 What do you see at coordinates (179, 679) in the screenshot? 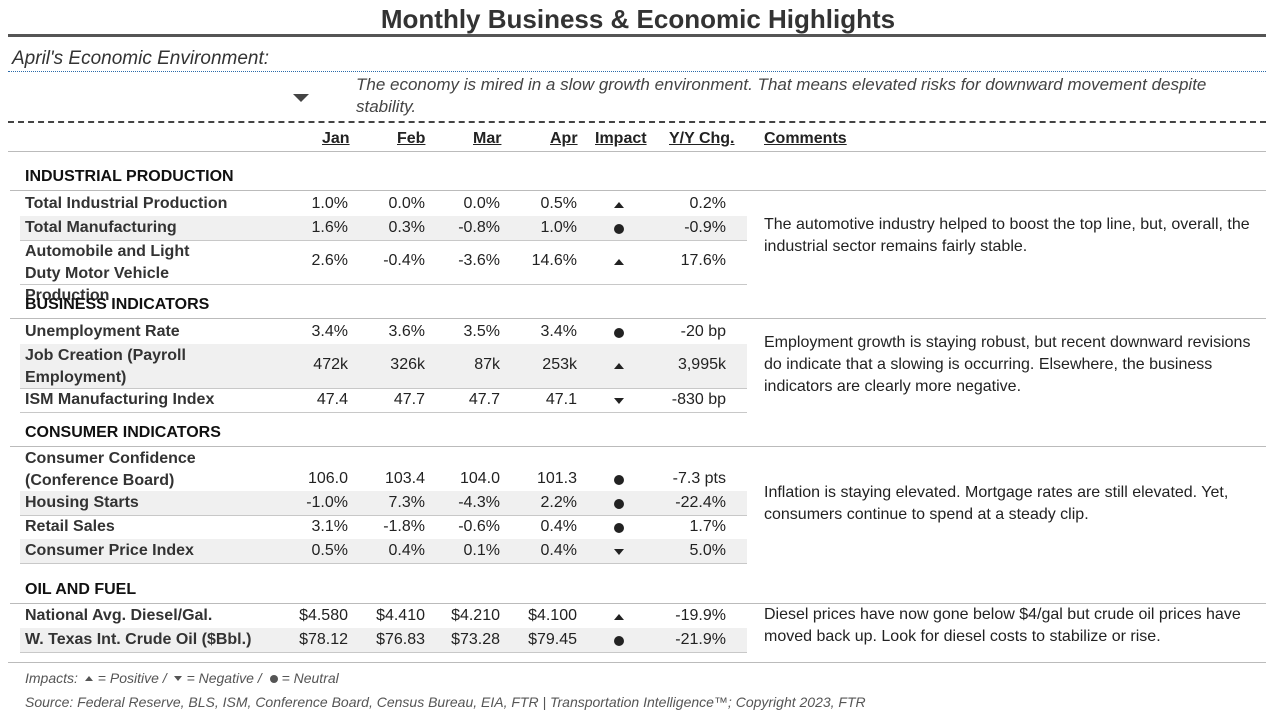
I see `legend-down-triangle-icon` at bounding box center [179, 679].